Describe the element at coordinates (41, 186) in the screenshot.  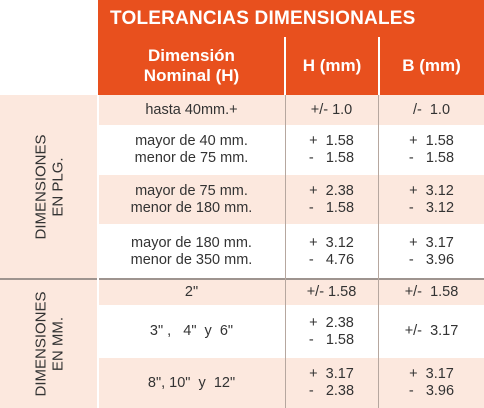
I see `group-label-plg-line1: DIMENSIONES` at that location.